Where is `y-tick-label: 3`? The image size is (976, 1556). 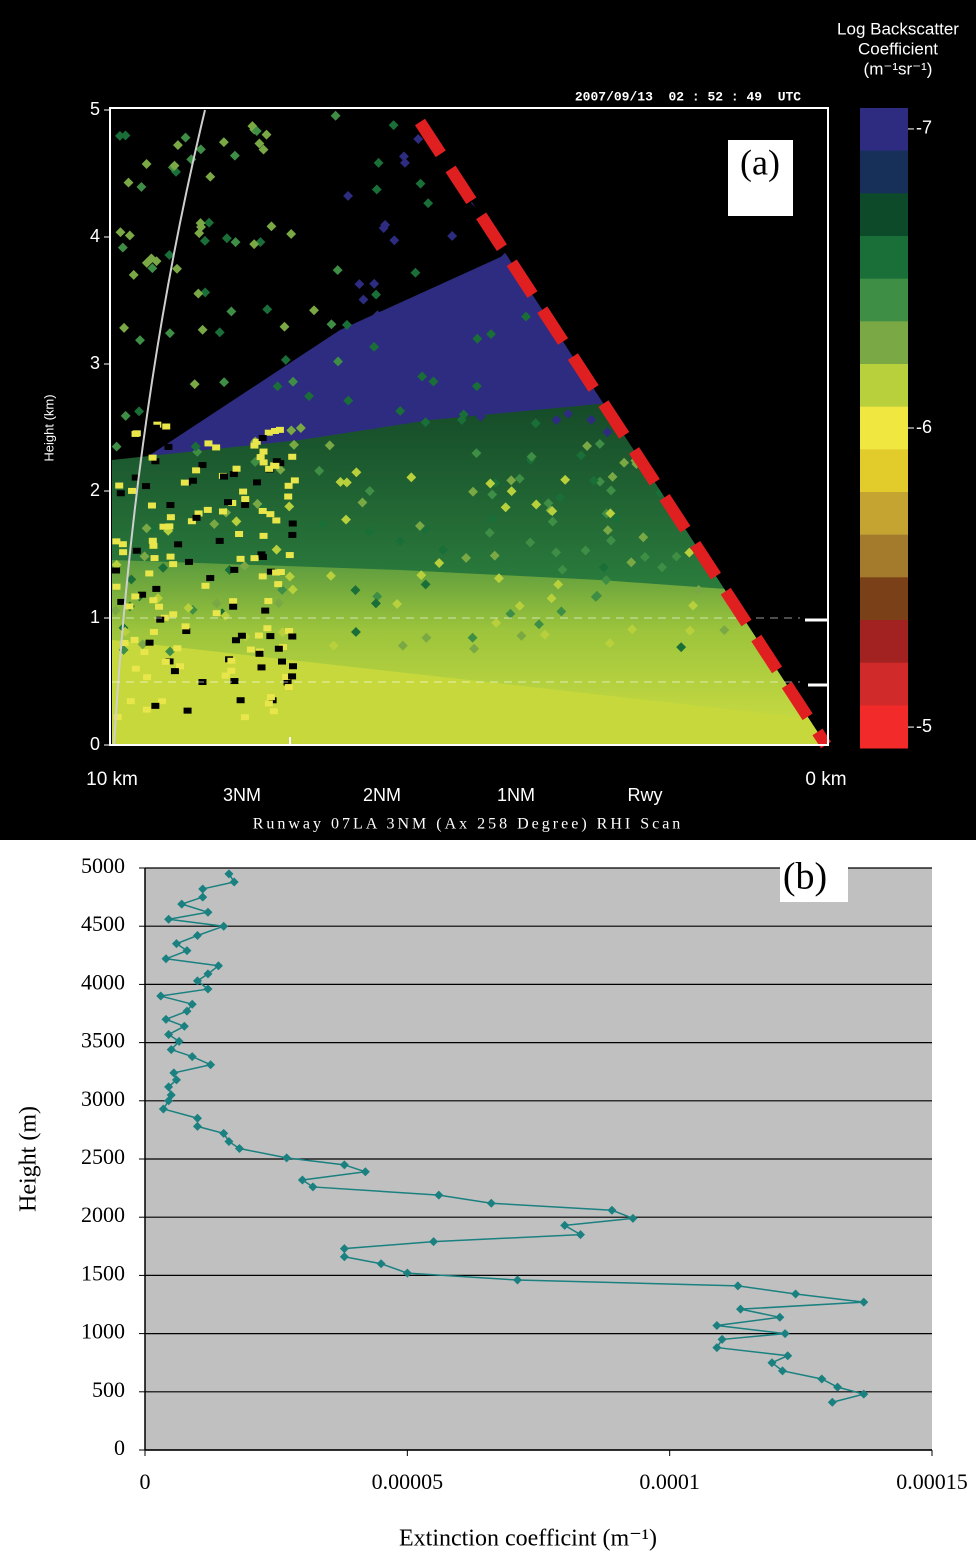 y-tick-label: 3 is located at coordinates (95, 363).